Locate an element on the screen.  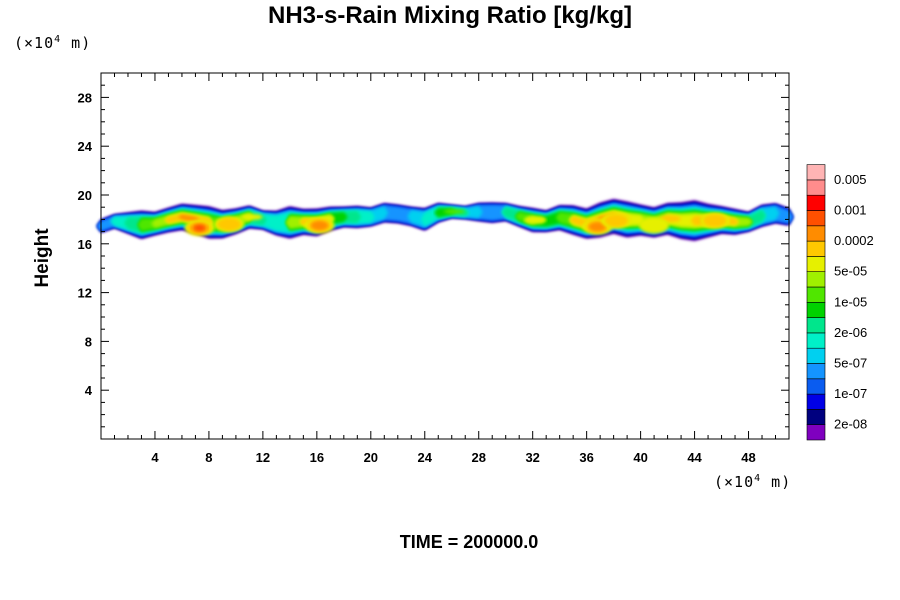
colorbar-label: 0.0002 is located at coordinates (854, 240).